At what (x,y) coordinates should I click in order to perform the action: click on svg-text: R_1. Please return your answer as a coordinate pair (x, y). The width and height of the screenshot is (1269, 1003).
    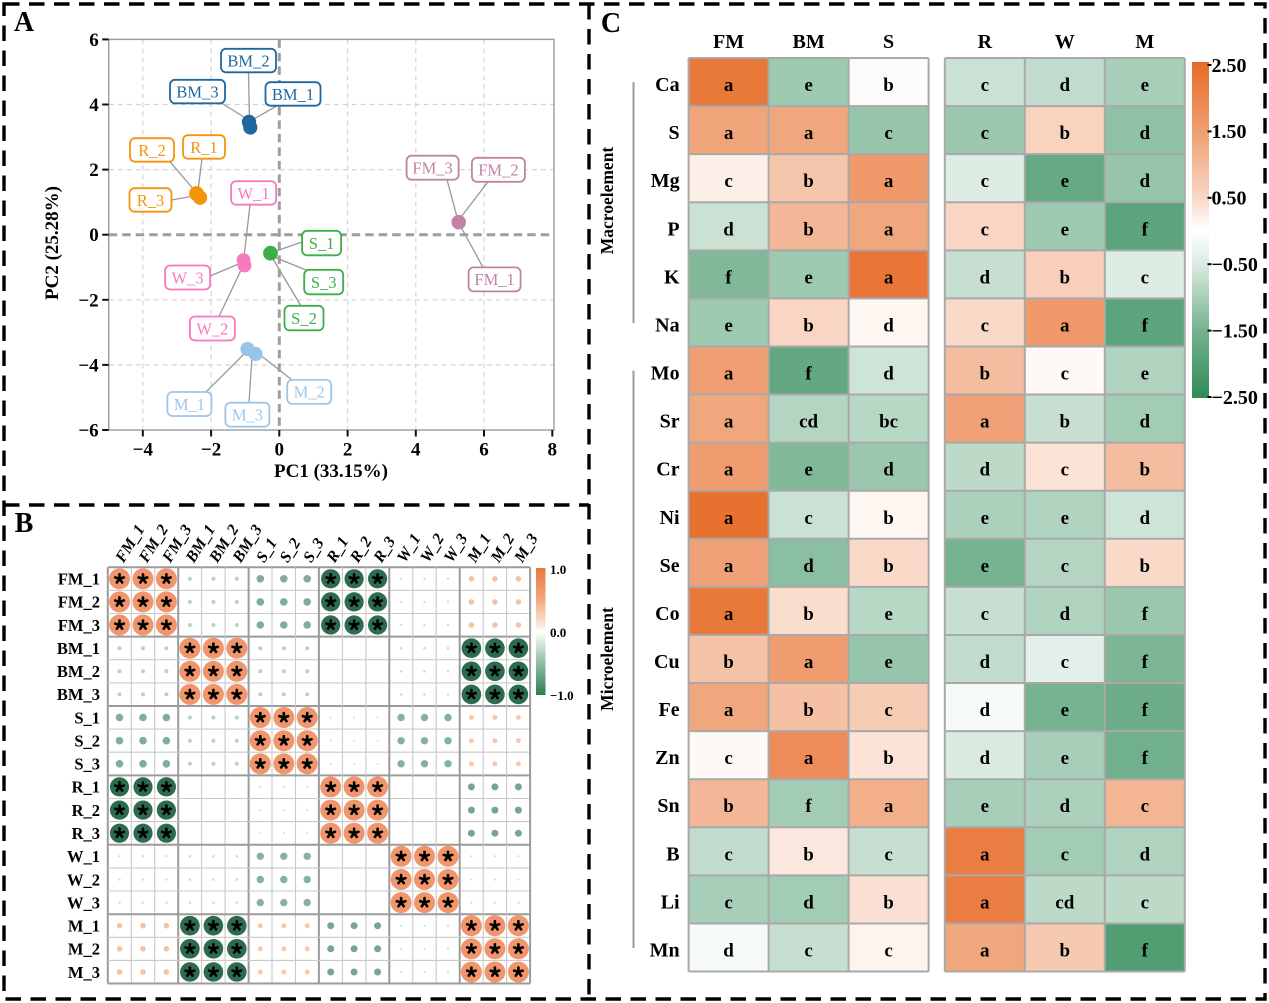
    Looking at the image, I should click on (86, 787).